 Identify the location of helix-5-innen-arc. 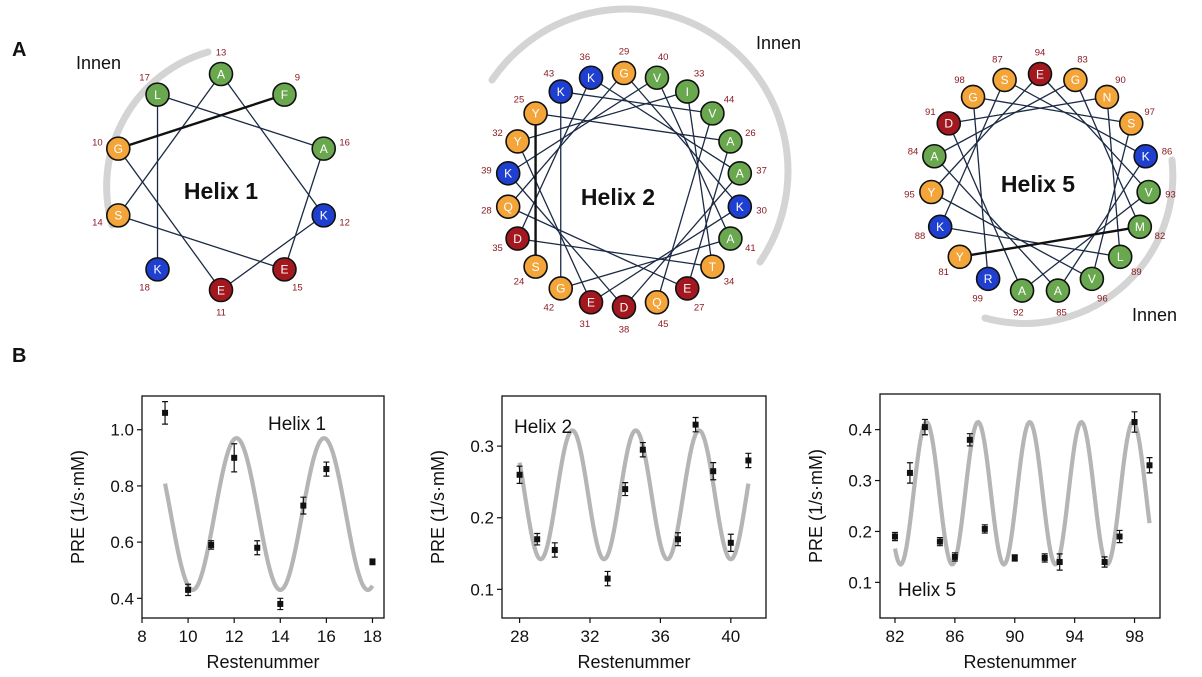
(1079, 241).